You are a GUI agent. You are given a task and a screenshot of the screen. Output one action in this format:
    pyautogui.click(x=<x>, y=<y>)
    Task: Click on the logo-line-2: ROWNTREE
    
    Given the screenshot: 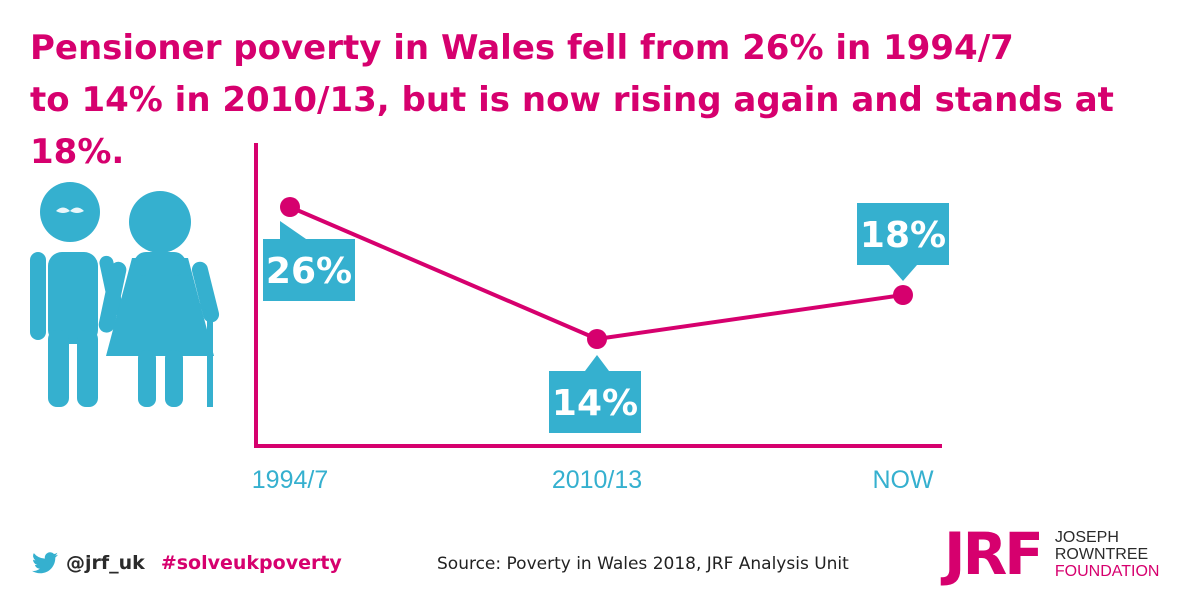 What is the action you would take?
    pyautogui.click(x=1101, y=554)
    